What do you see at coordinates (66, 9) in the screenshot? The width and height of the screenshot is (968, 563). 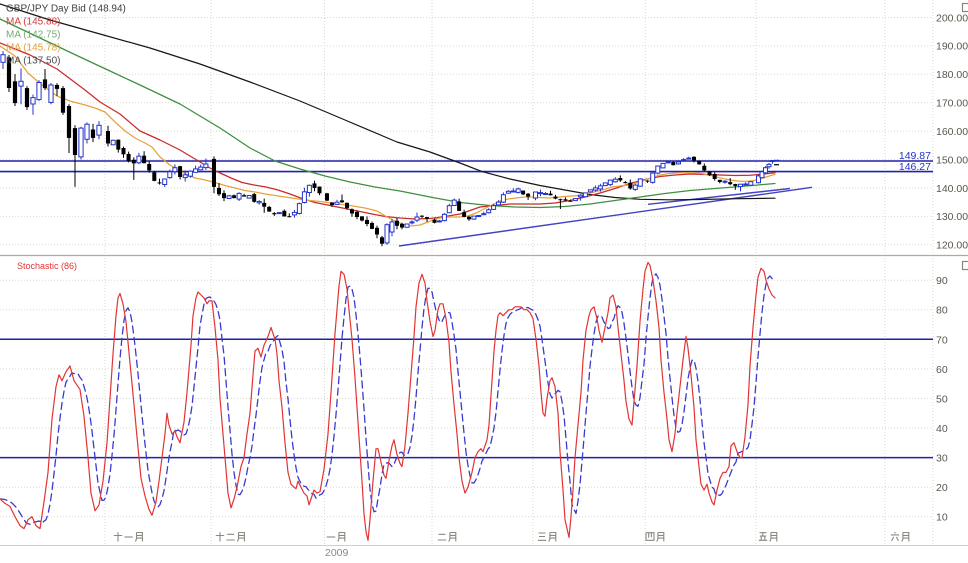 I see `svg-text: GBP/JPY Day Bid (148.94)` at bounding box center [66, 9].